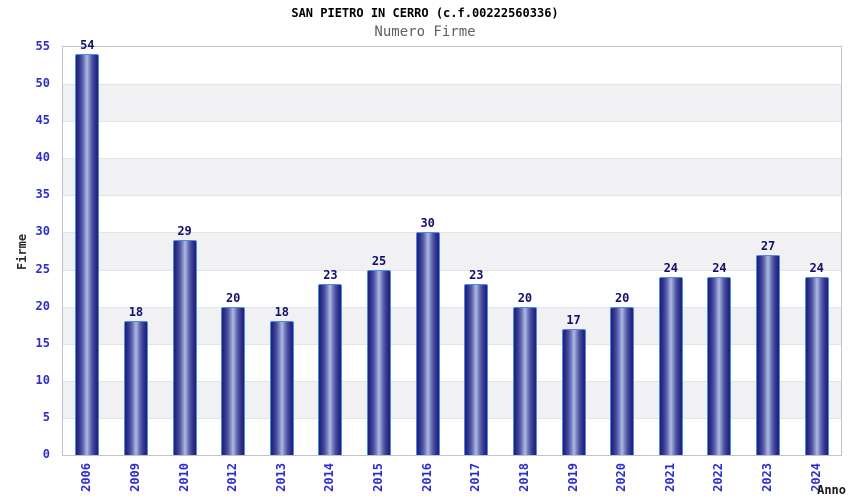  Describe the element at coordinates (573, 319) in the screenshot. I see `bar-value-label: 17` at that location.